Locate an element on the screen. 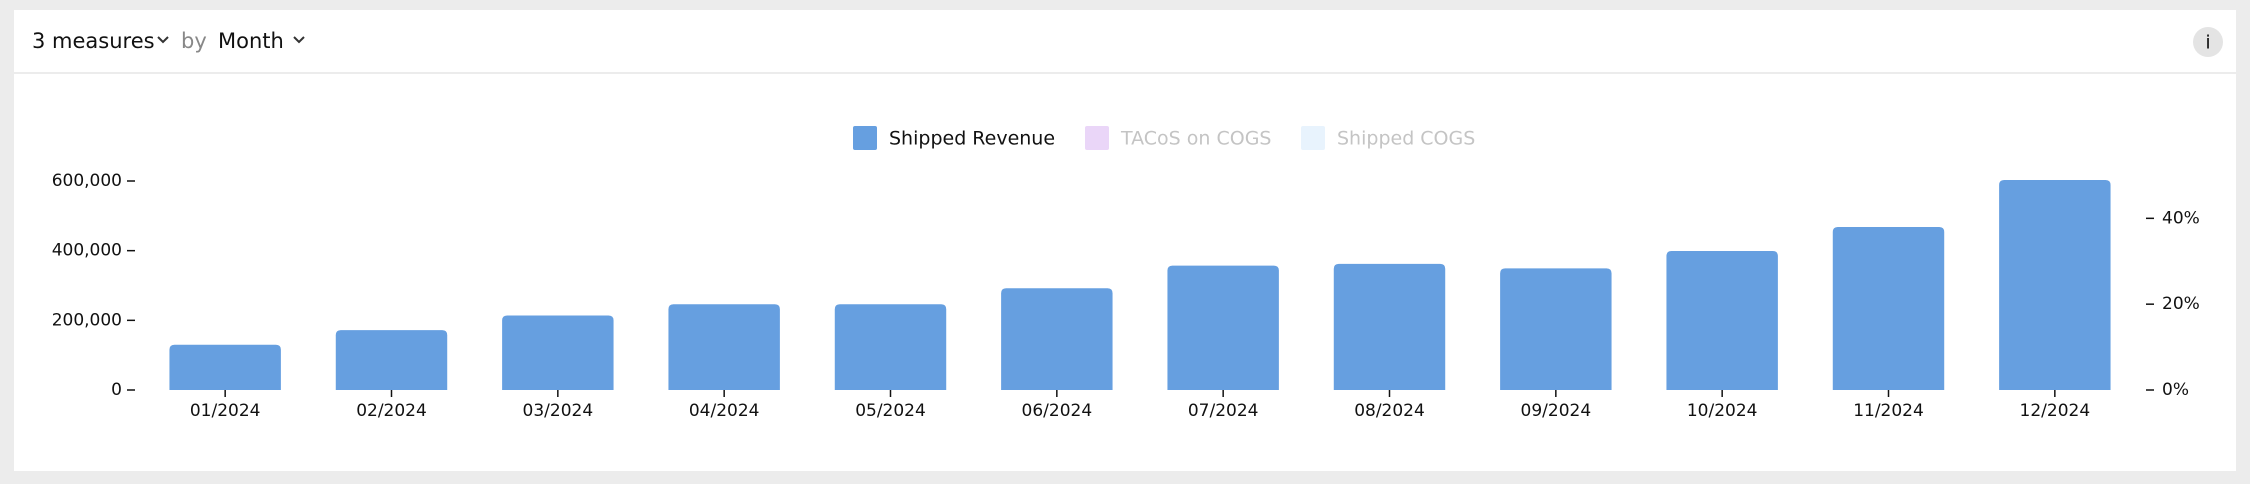 This screenshot has height=484, width=2250. x-tick-label: 04/2024 is located at coordinates (724, 411).